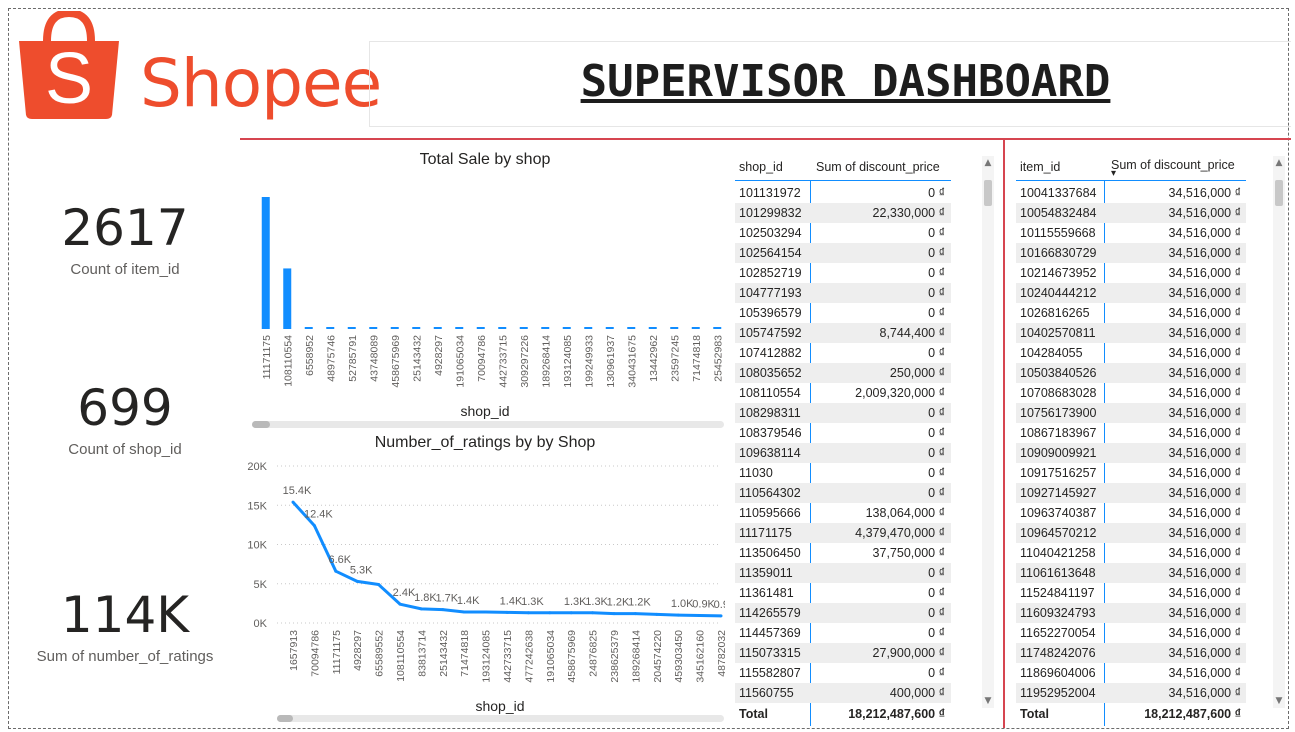  What do you see at coordinates (843, 413) in the screenshot?
I see `table-row: 108298311 0 ₫` at bounding box center [843, 413].